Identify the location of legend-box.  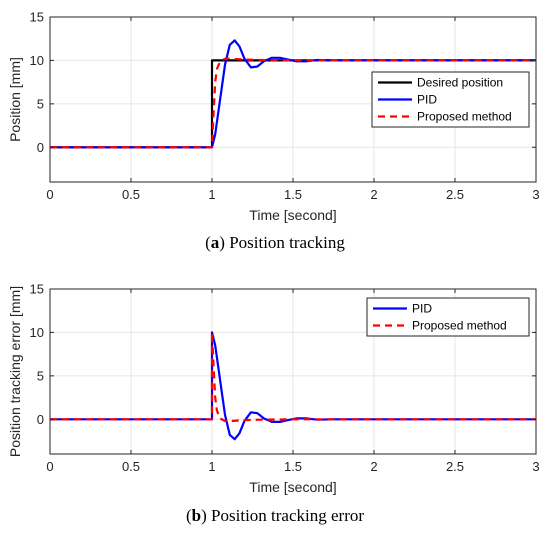
(448, 317).